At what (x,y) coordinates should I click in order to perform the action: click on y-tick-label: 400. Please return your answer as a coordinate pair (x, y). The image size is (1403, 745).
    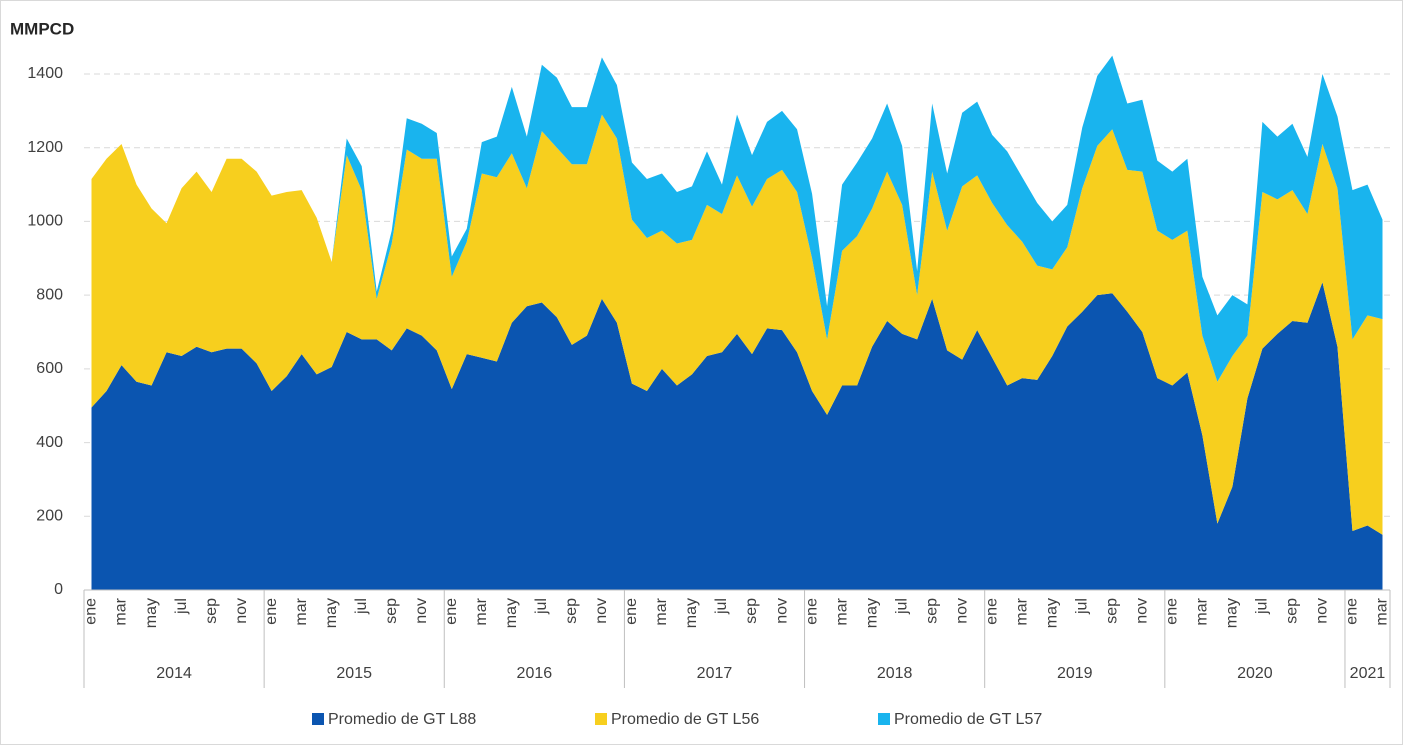
    Looking at the image, I should click on (49, 442).